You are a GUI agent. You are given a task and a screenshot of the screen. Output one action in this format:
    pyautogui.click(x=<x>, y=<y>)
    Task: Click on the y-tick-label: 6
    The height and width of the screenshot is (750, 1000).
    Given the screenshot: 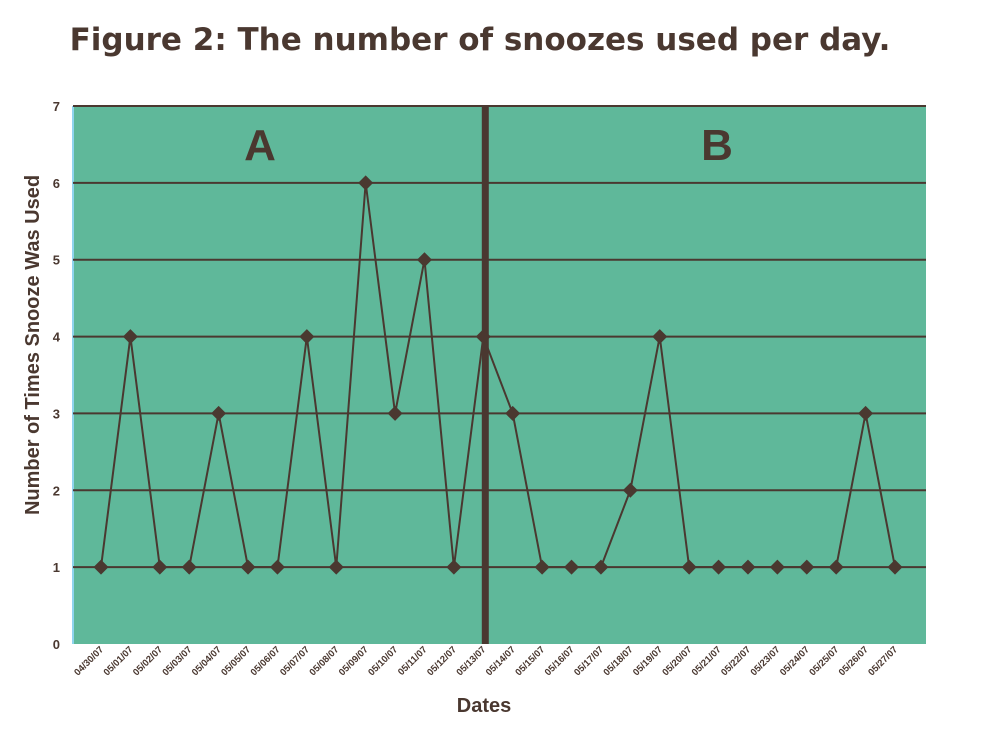 What is the action you would take?
    pyautogui.click(x=56, y=183)
    